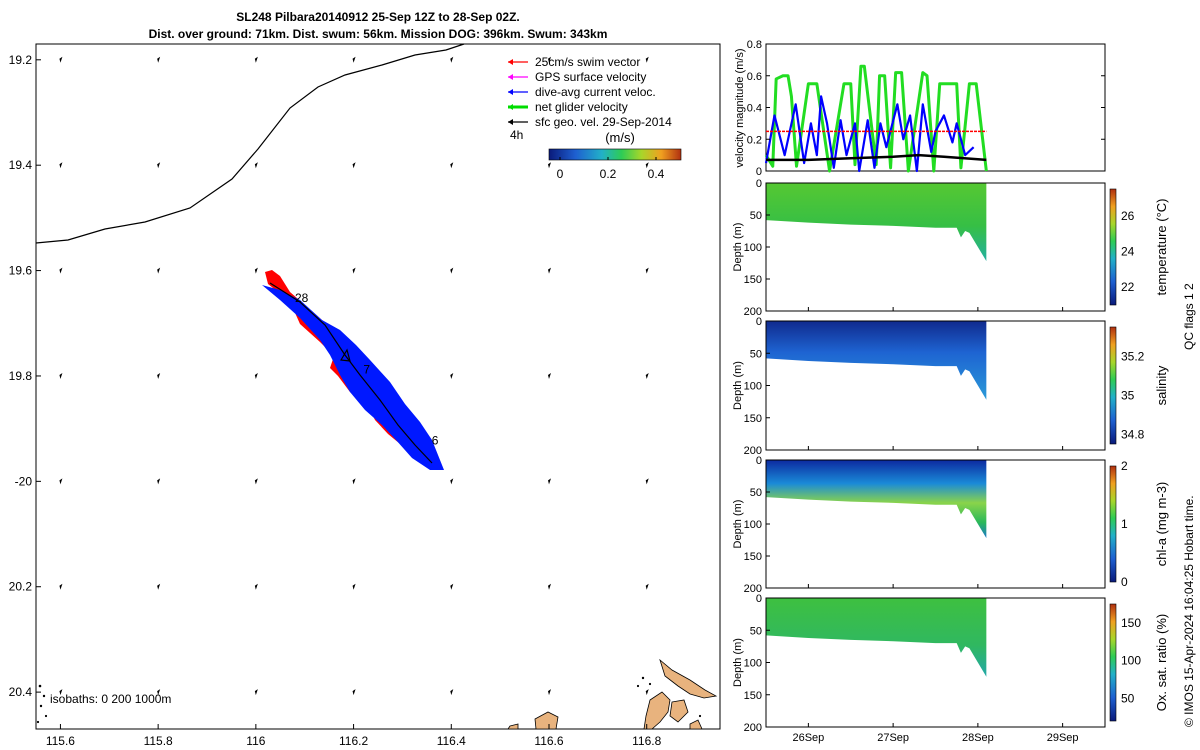  Describe the element at coordinates (1133, 356) in the screenshot. I see `colorbar-tick-label: 35.2` at that location.